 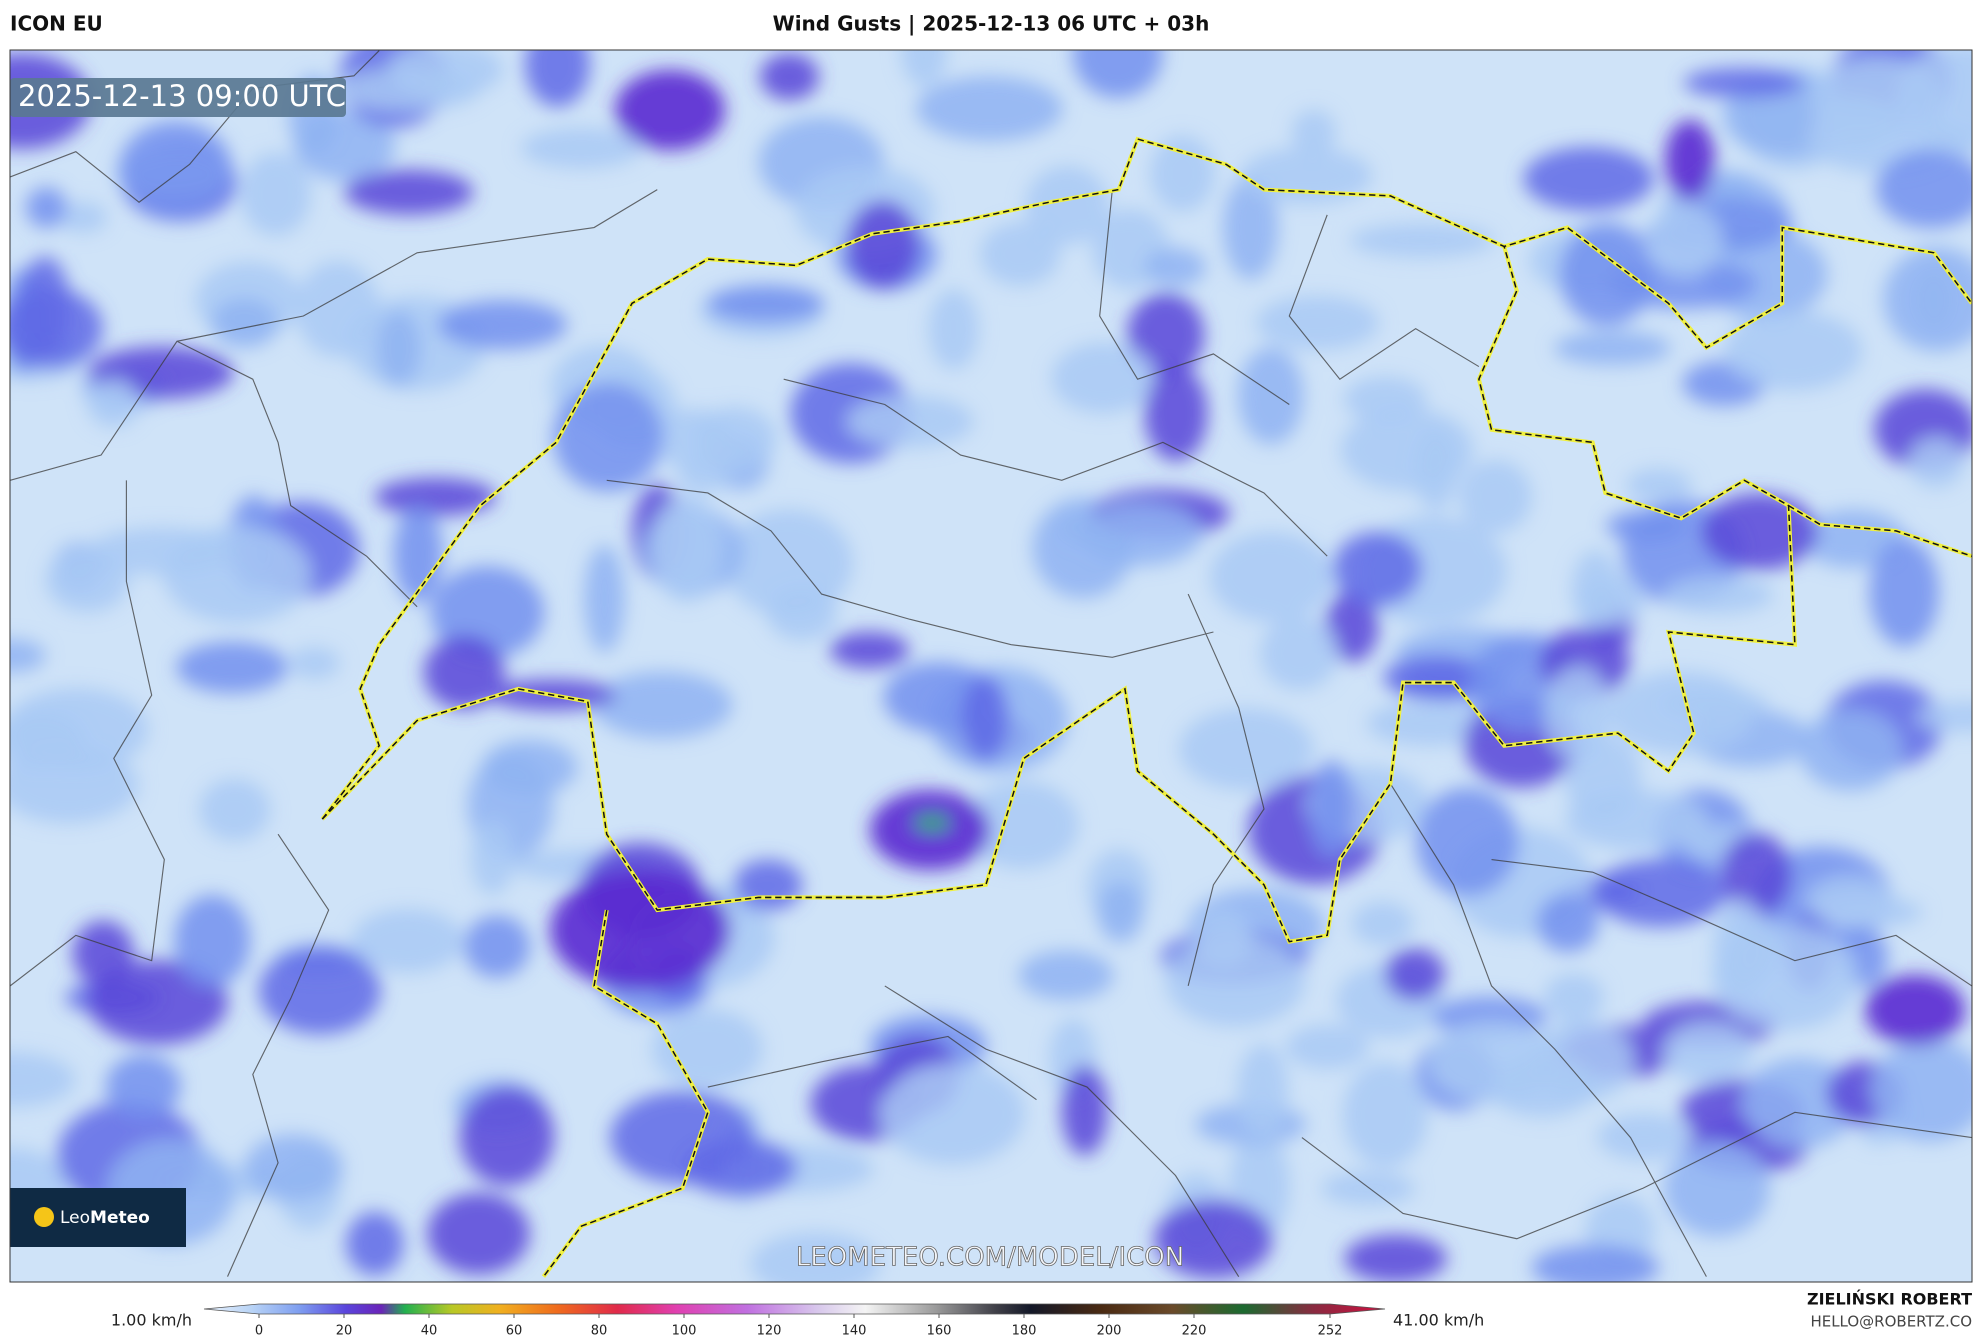 What do you see at coordinates (1889, 1299) in the screenshot?
I see `author: ZIELIŃSKI ROBERT` at bounding box center [1889, 1299].